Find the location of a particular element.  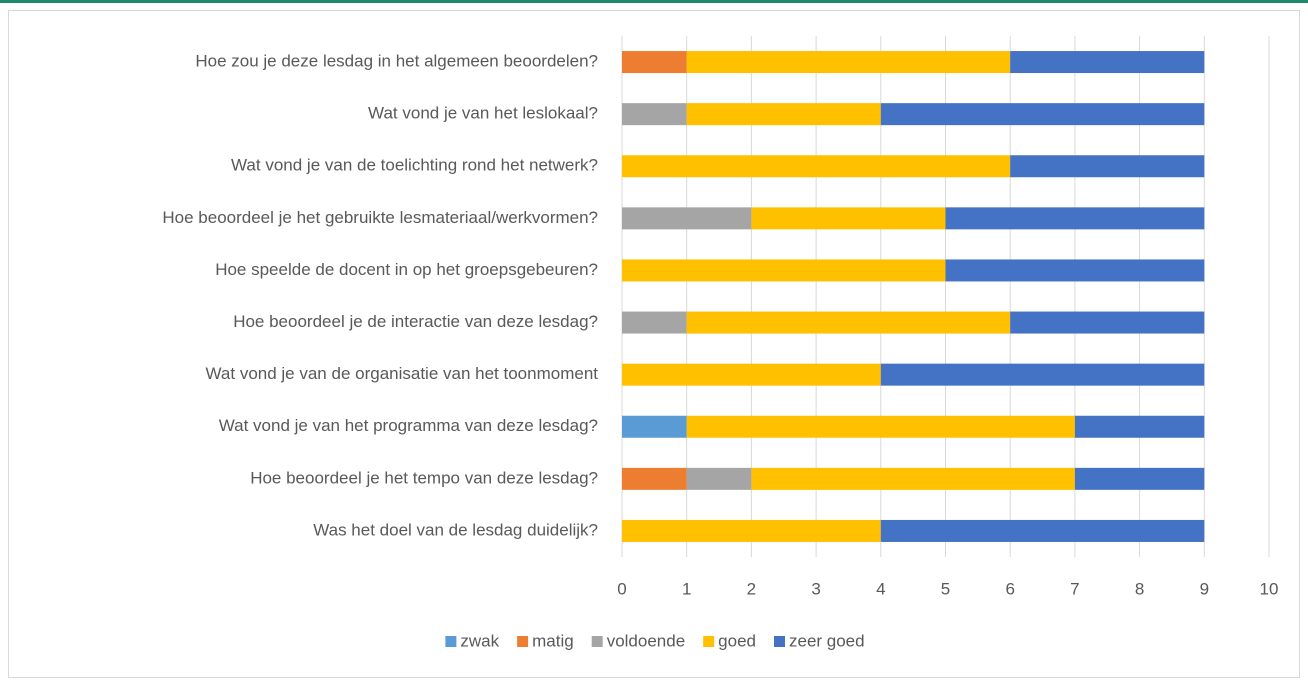

x-tick-label: 5 is located at coordinates (945, 588).